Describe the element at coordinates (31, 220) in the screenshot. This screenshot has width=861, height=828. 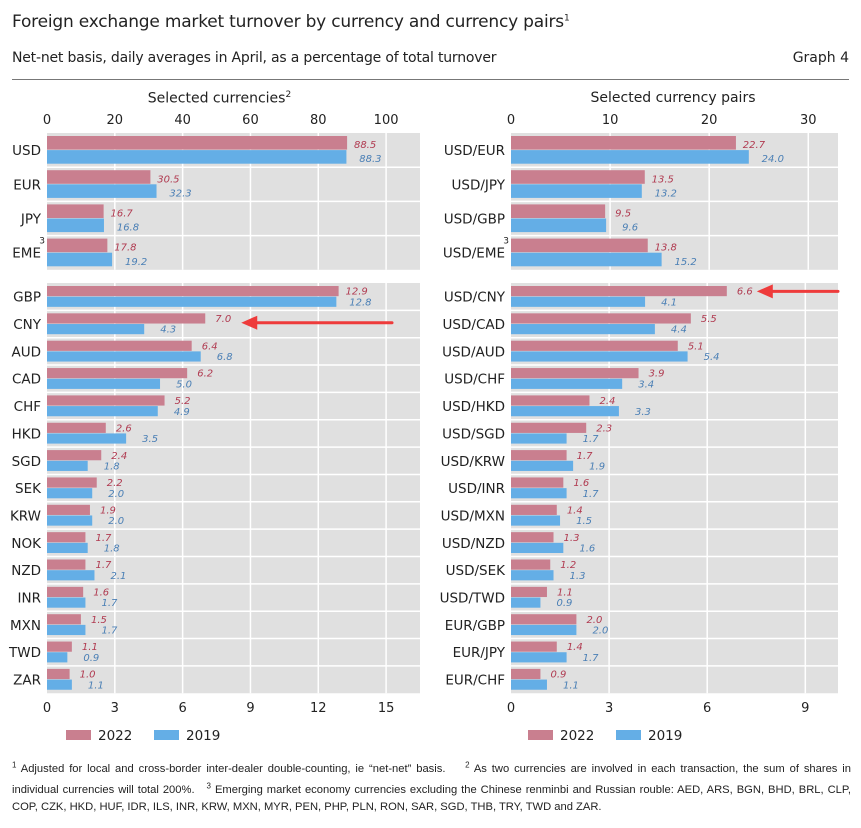
I see `category-label: JPY` at that location.